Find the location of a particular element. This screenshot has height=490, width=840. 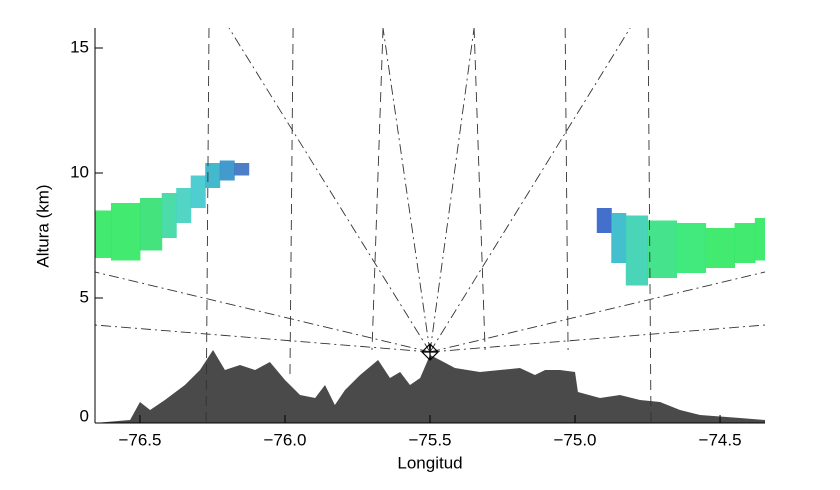

x-tick-label: −75.5 is located at coordinates (429, 439).